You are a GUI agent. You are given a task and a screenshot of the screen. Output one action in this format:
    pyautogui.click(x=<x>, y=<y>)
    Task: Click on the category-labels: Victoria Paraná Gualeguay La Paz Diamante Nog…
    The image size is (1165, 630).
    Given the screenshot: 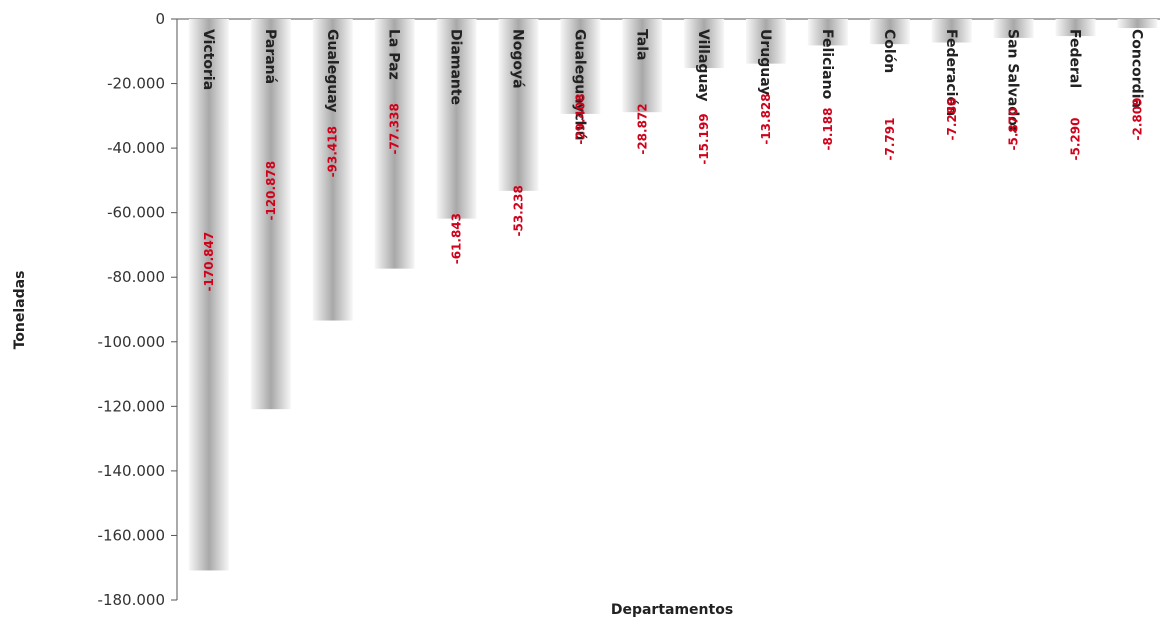 What is the action you would take?
    pyautogui.click(x=672, y=85)
    